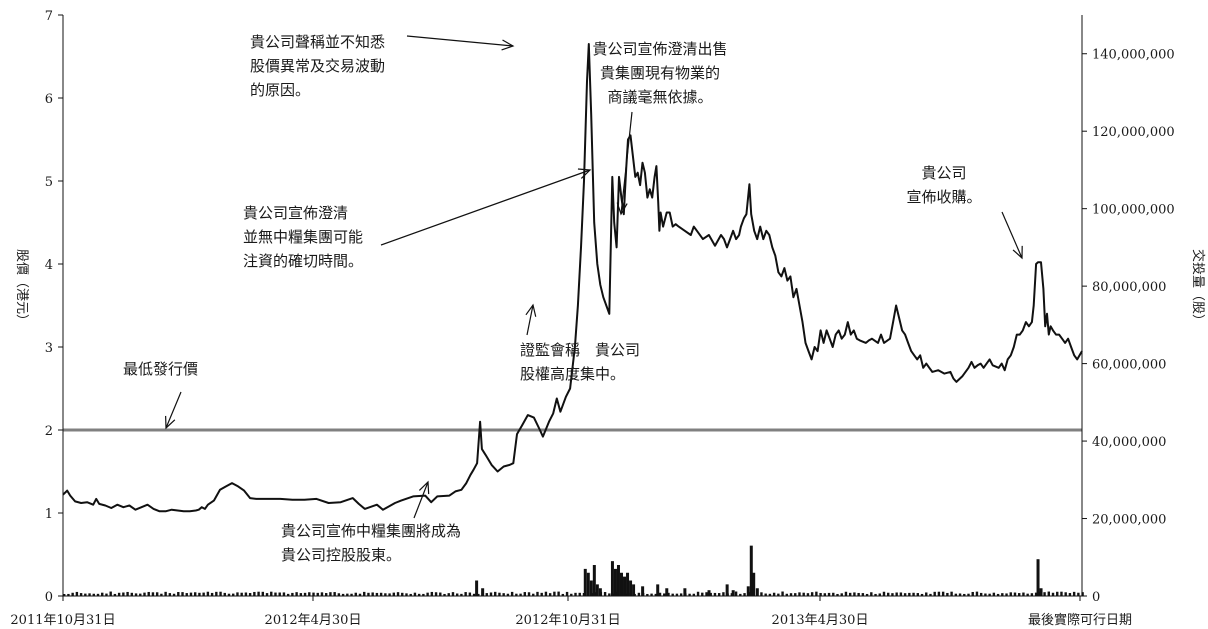  I want to click on volume-bars, so click(573, 570).